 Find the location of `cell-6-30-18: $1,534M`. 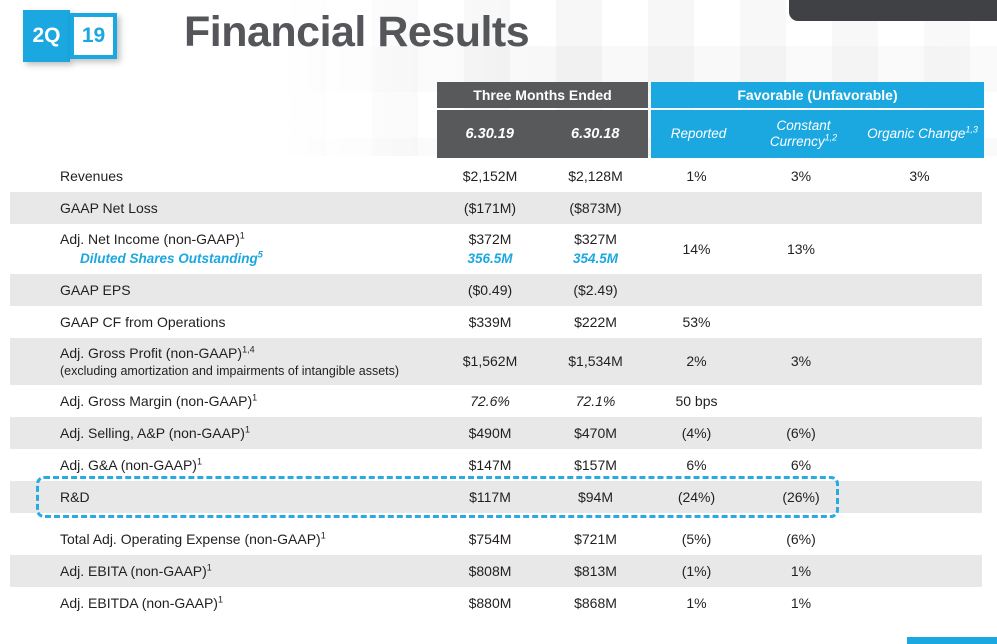

cell-6-30-18: $1,534M is located at coordinates (595, 361).